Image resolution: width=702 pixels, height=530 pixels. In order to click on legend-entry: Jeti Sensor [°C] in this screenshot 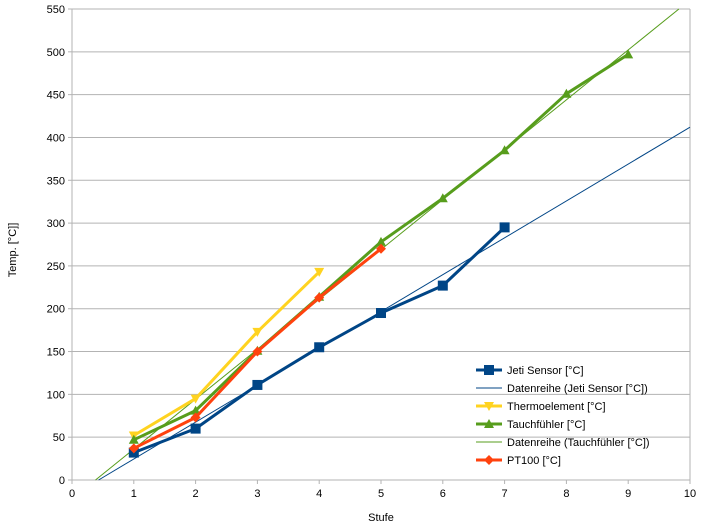, I will do `click(530, 371)`.